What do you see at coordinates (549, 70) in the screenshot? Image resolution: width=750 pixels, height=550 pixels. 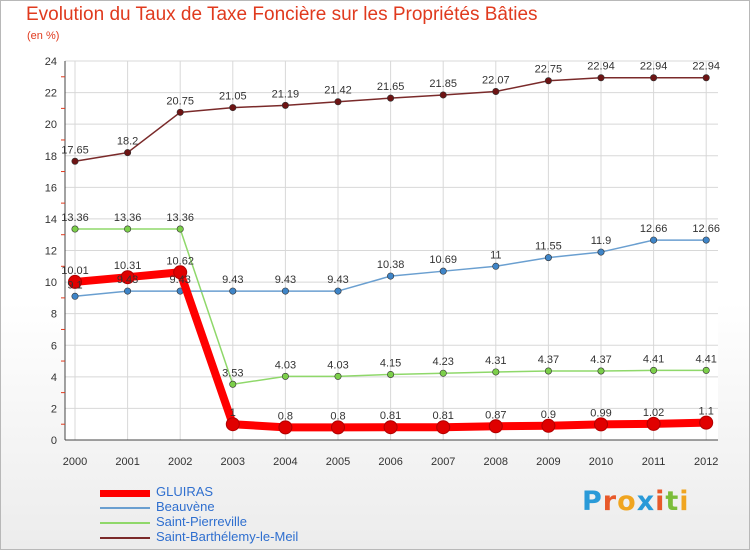 I see `data-label: 22.75` at bounding box center [549, 70].